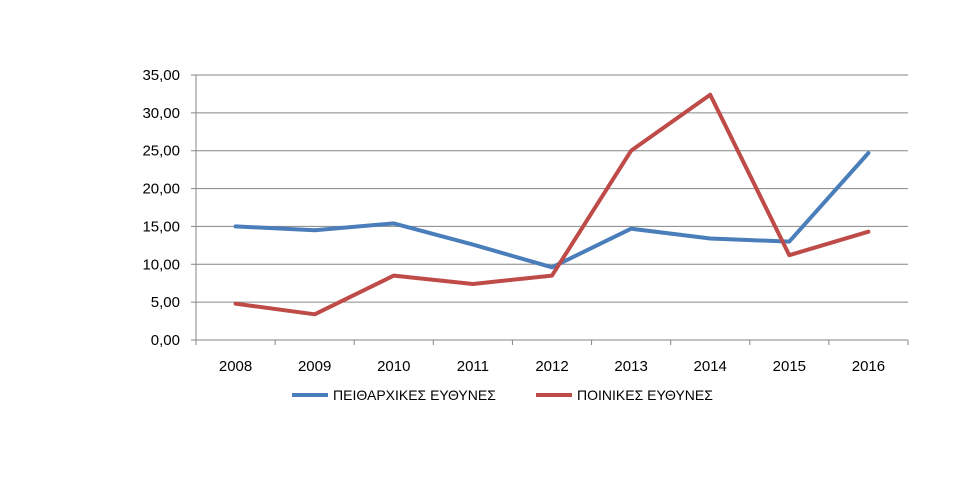 This screenshot has height=498, width=977. What do you see at coordinates (161, 113) in the screenshot?
I see `y-tick-label: 30,00` at bounding box center [161, 113].